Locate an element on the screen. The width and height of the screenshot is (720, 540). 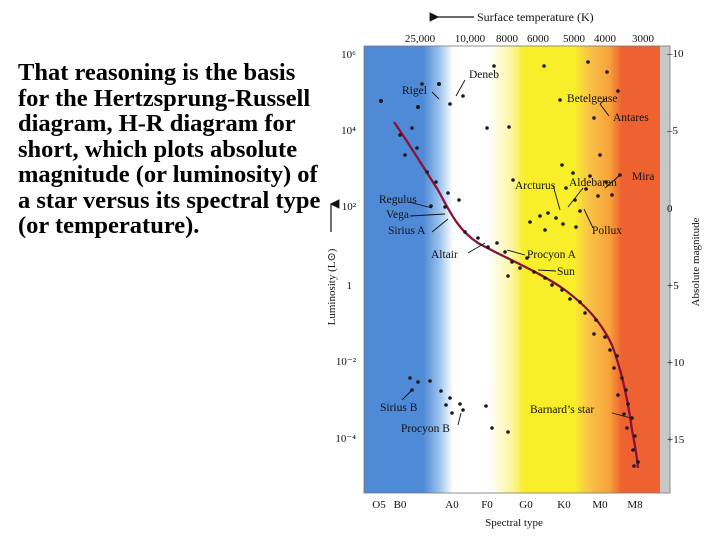
bottom-tick: F0 is located at coordinates (487, 505).